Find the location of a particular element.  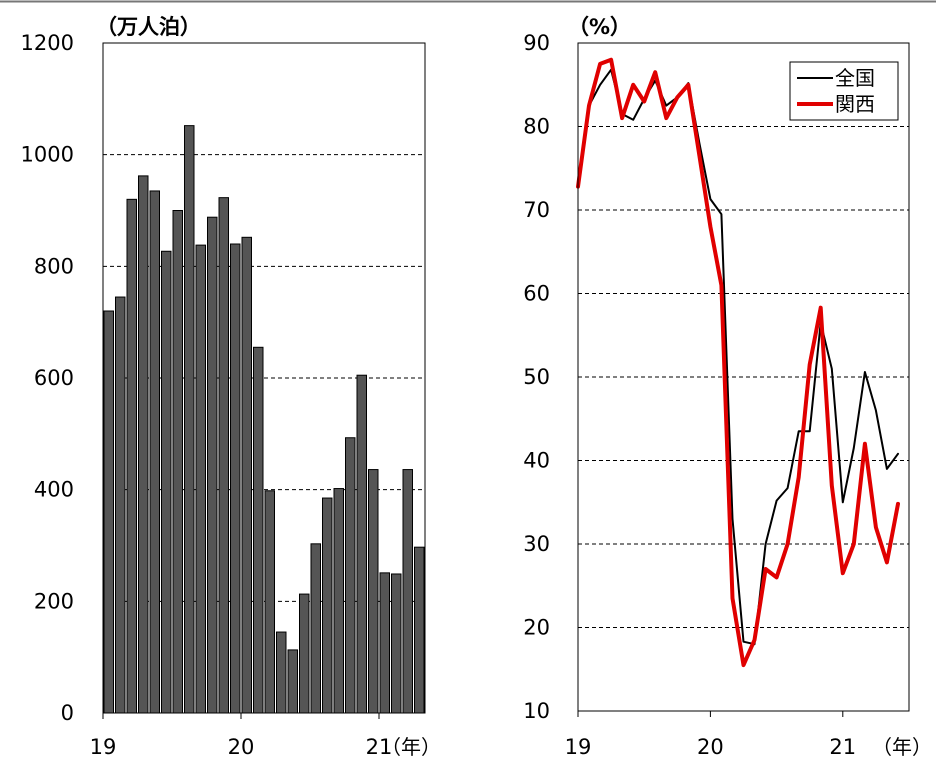

y-tick-label: 10 is located at coordinates (536, 711).